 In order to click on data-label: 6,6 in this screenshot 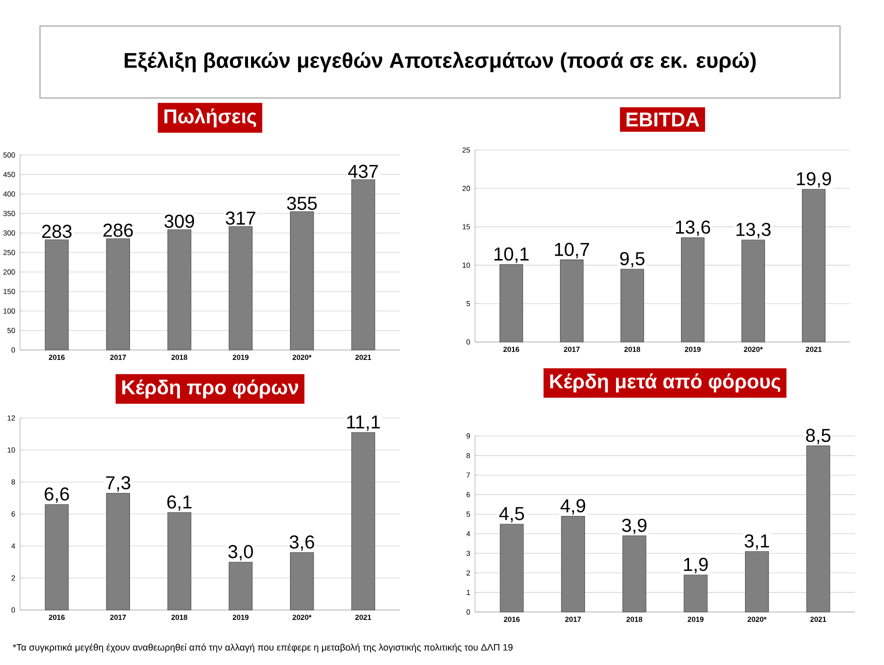, I will do `click(56, 495)`.